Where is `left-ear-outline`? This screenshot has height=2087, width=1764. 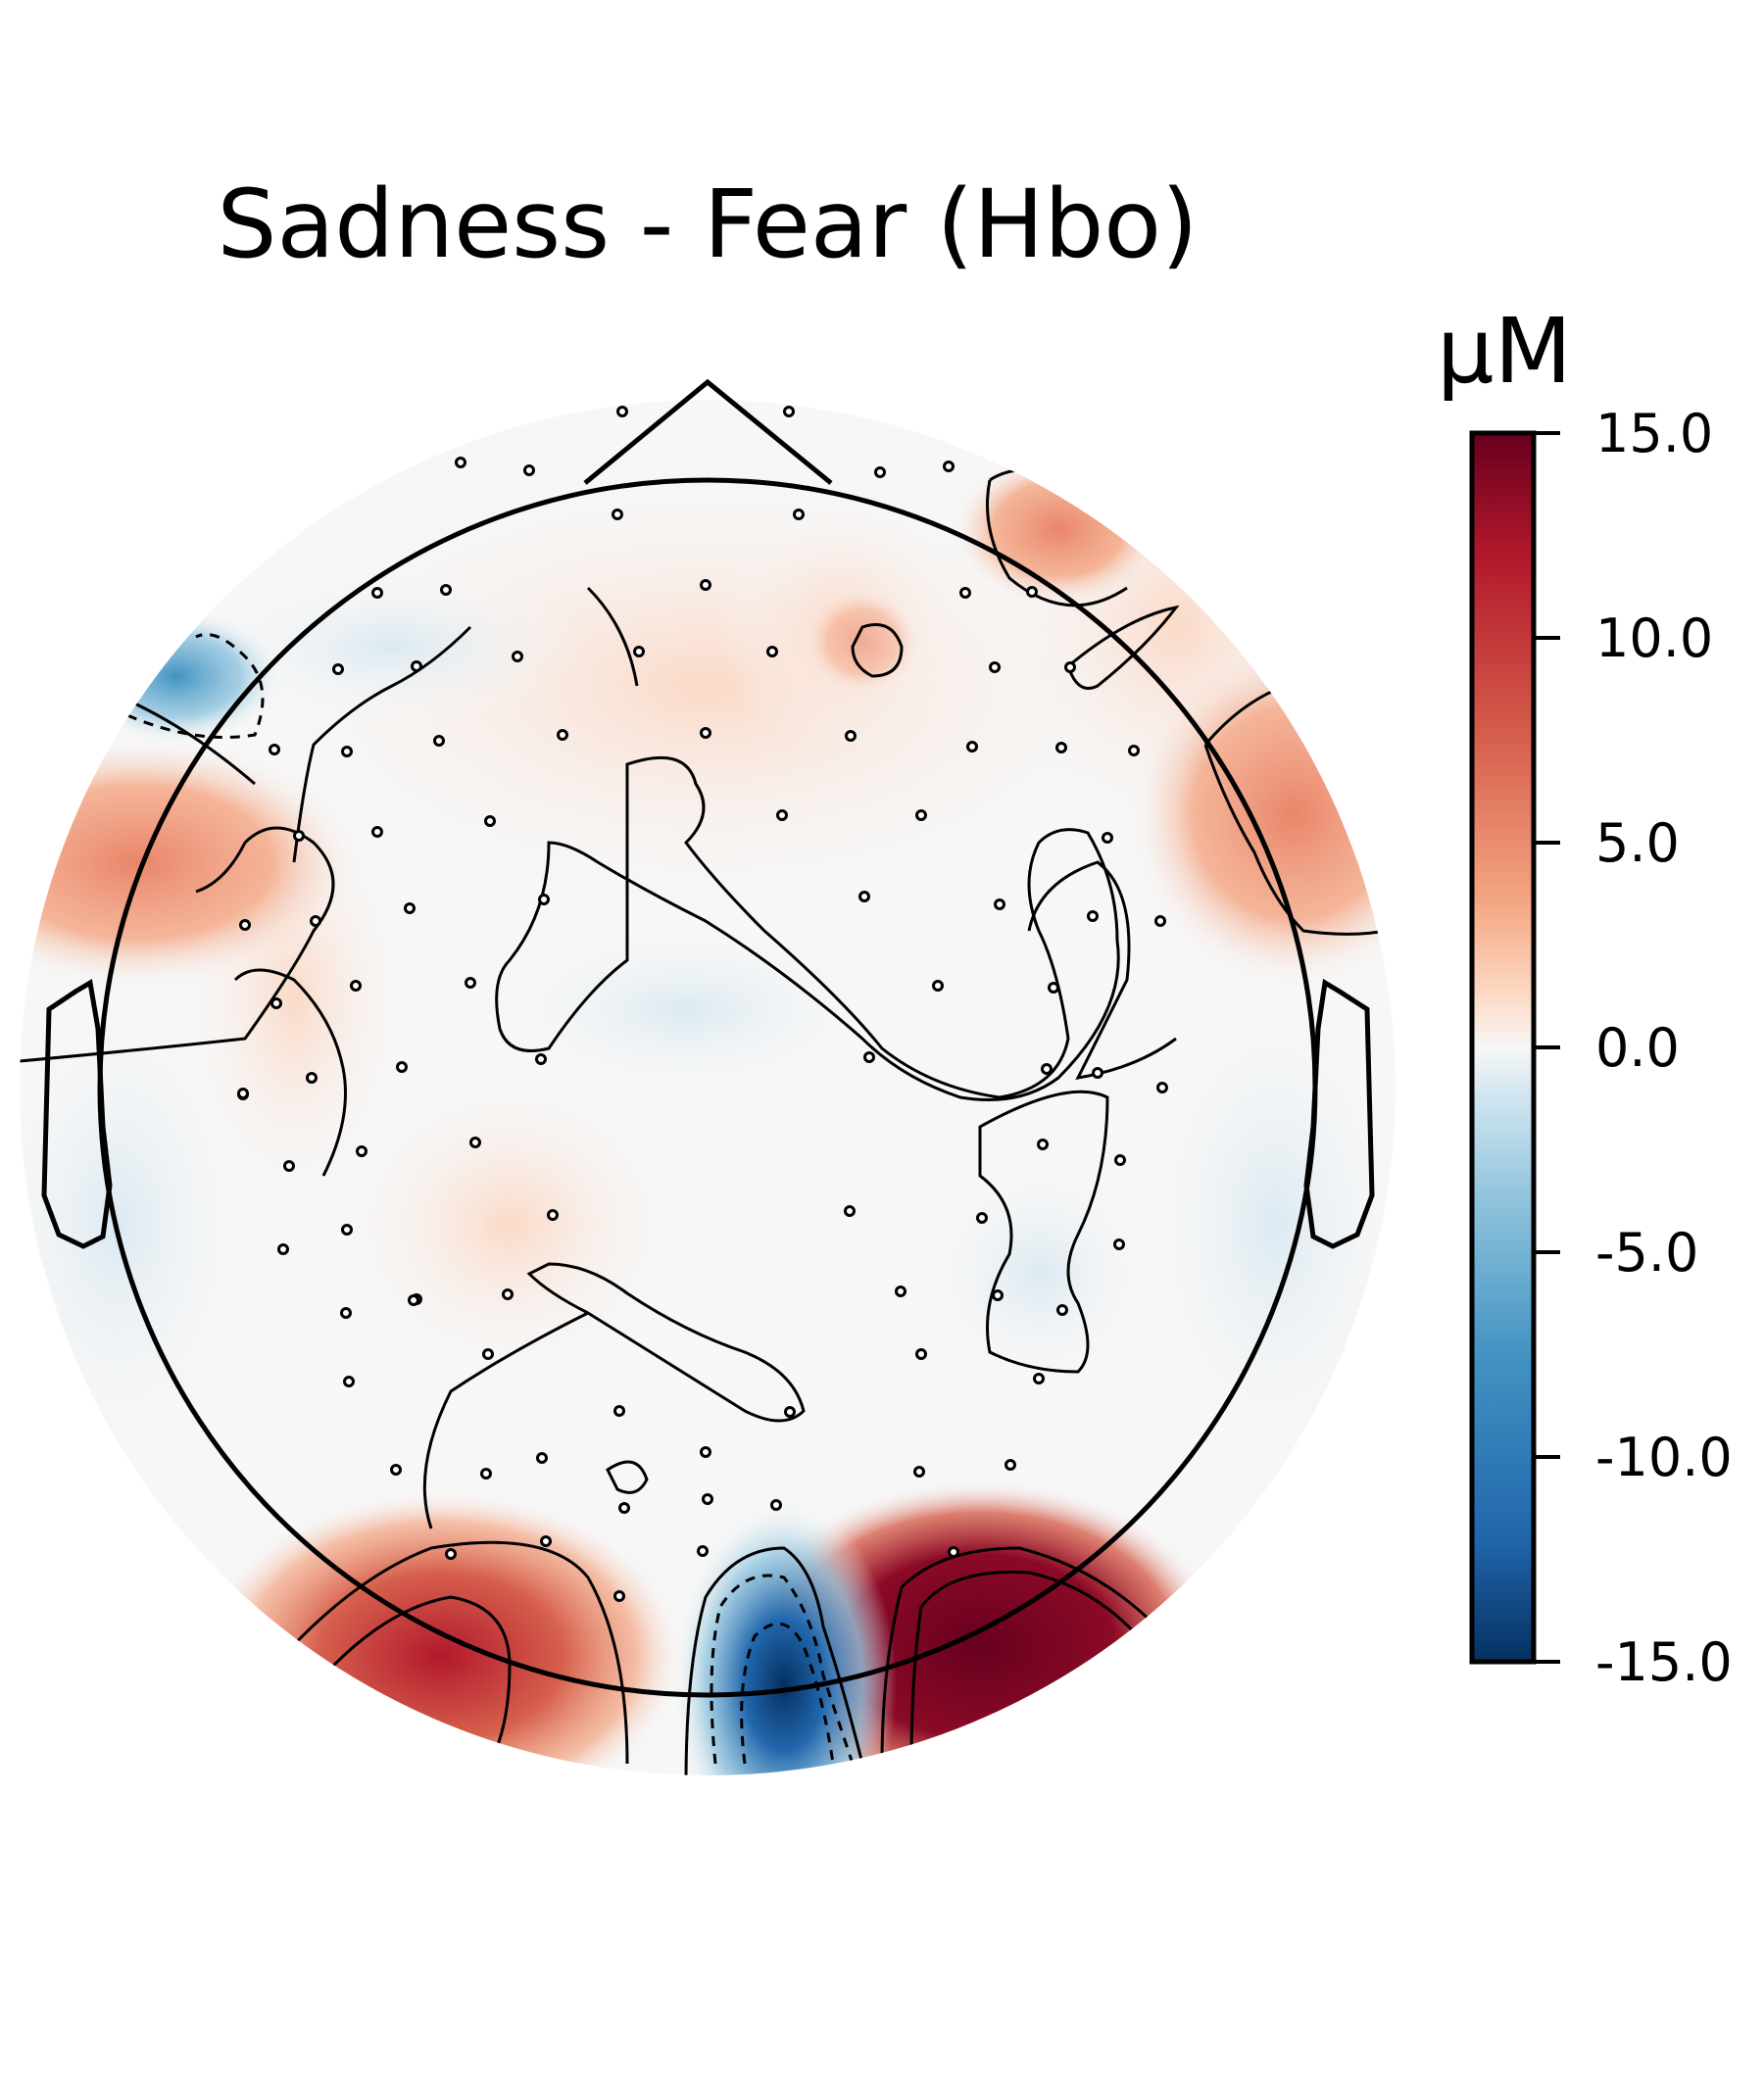
left-ear-outline is located at coordinates (77, 1113).